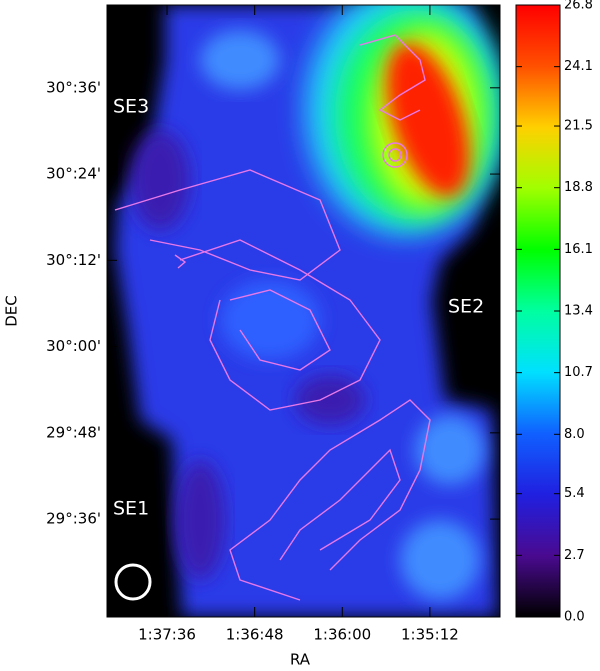 This screenshot has width=600, height=671. I want to click on colorbar-tick-label: 0.0, so click(574, 617).